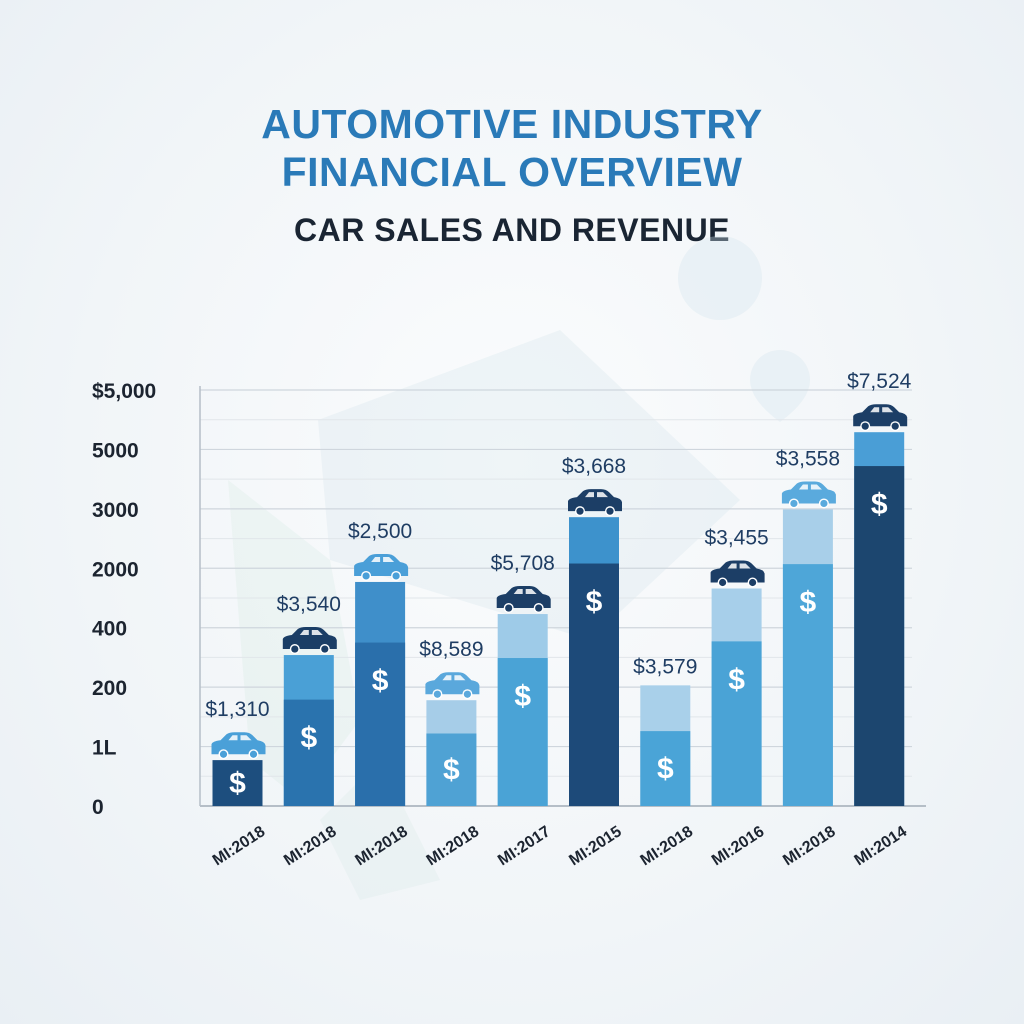 The image size is (1024, 1024). What do you see at coordinates (523, 563) in the screenshot?
I see `value-label: $5,708` at bounding box center [523, 563].